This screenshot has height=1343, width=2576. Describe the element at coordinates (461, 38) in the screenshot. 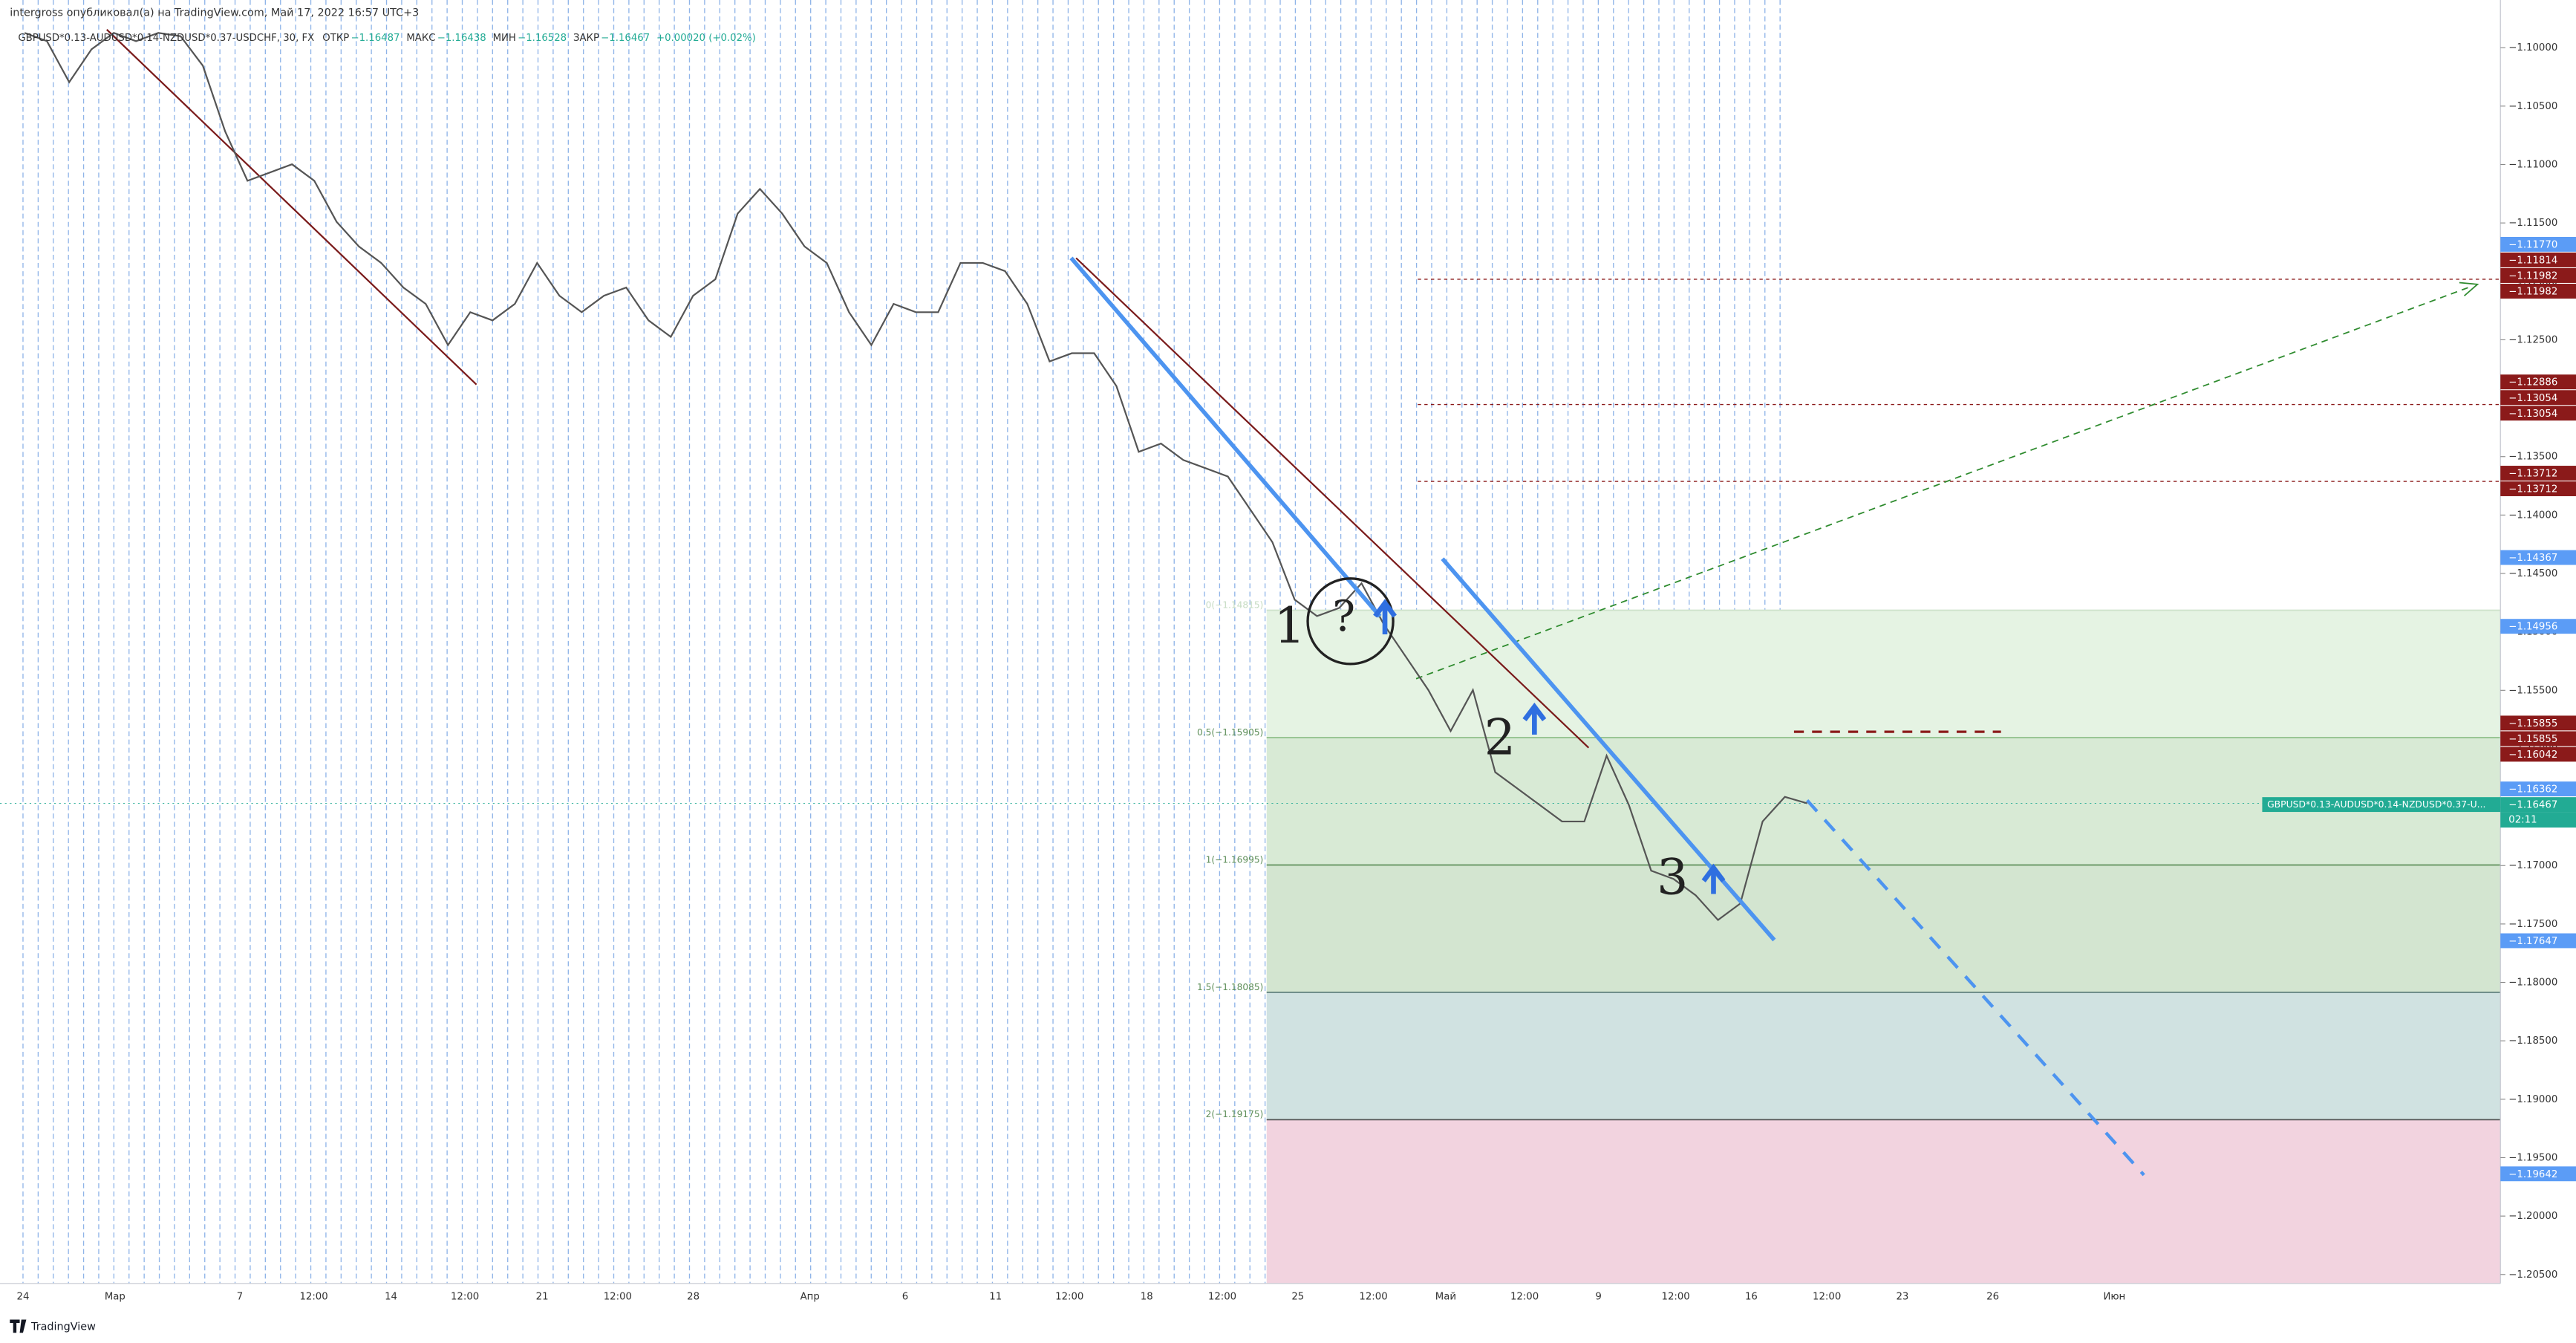

I see `legend-text: −1.16438` at that location.